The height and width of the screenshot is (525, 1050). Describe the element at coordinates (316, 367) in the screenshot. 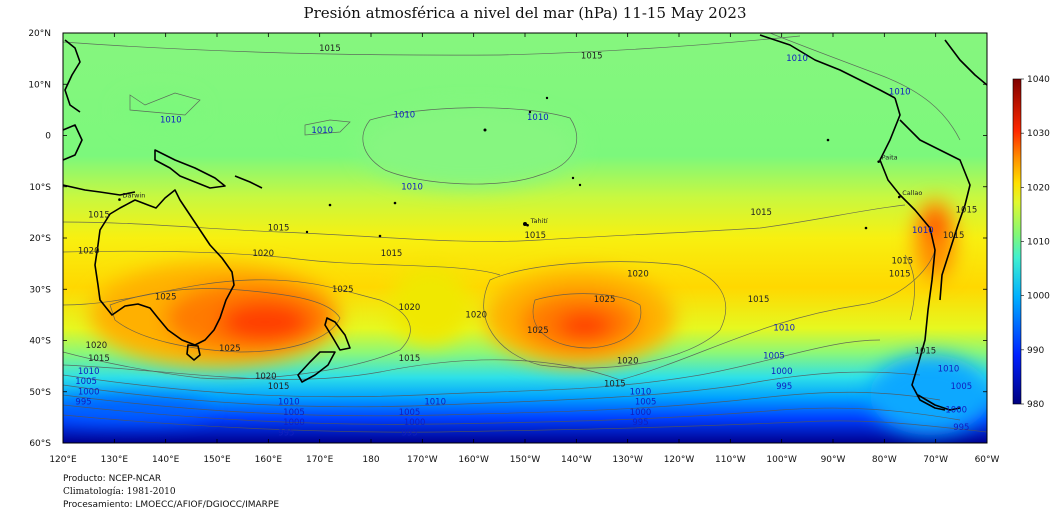

I see `new-zealand-south` at that location.